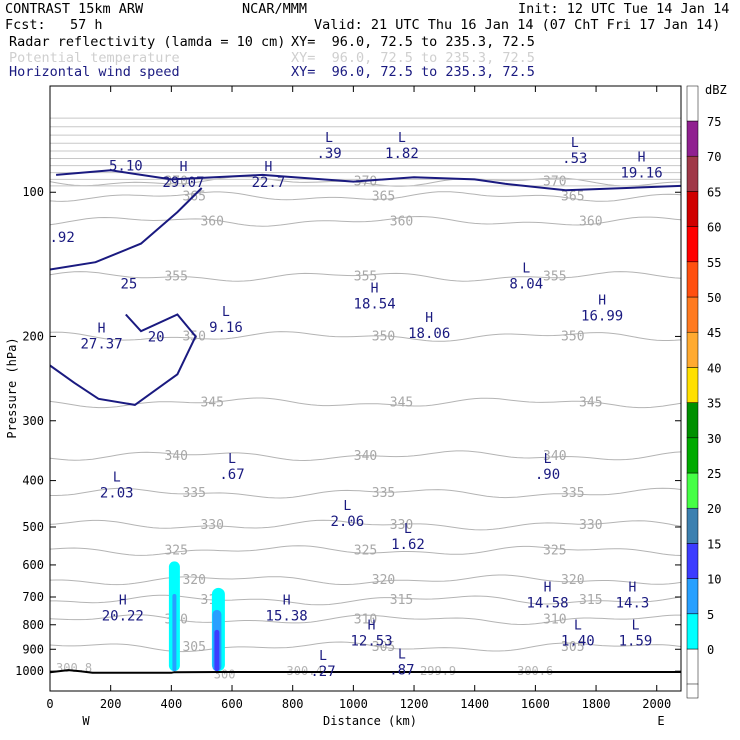  Describe the element at coordinates (572, 493) in the screenshot. I see `theta-contour-label: 335` at that location.